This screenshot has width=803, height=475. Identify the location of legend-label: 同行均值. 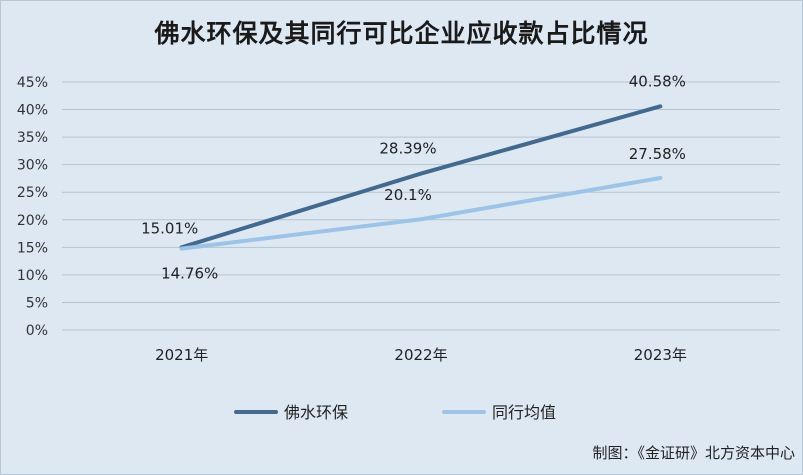
(524, 412).